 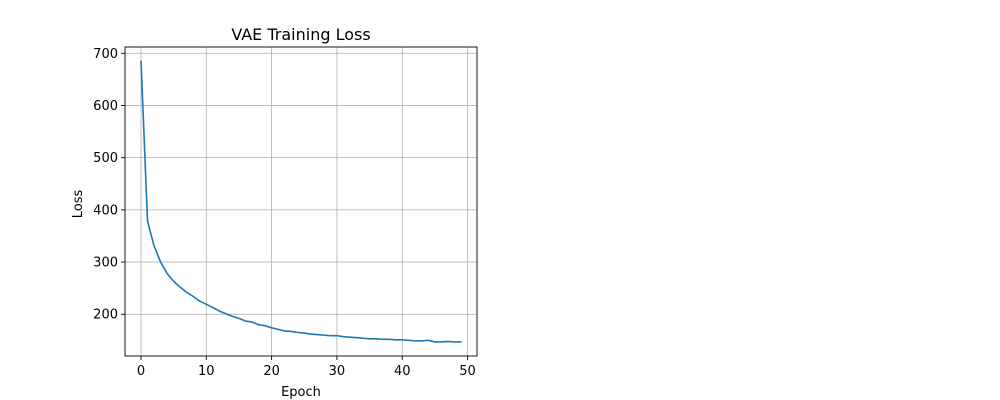 I want to click on chart-title: VAE Training Loss, so click(x=300, y=34).